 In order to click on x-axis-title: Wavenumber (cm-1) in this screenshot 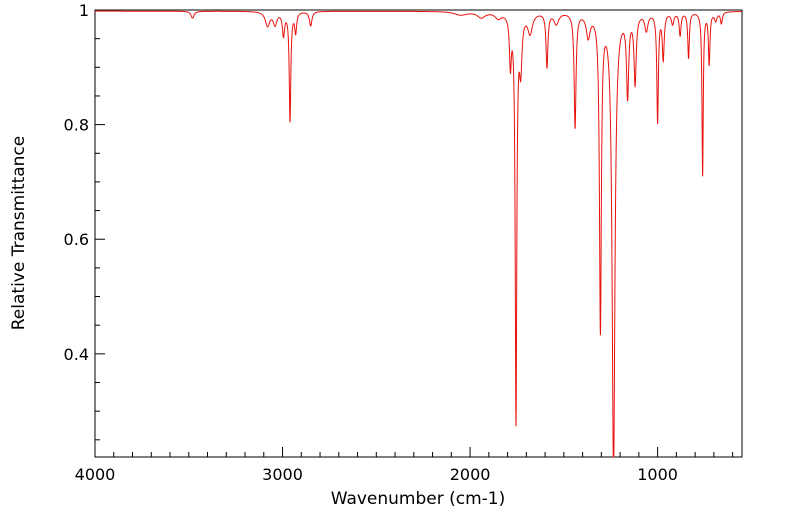, I will do `click(418, 499)`.